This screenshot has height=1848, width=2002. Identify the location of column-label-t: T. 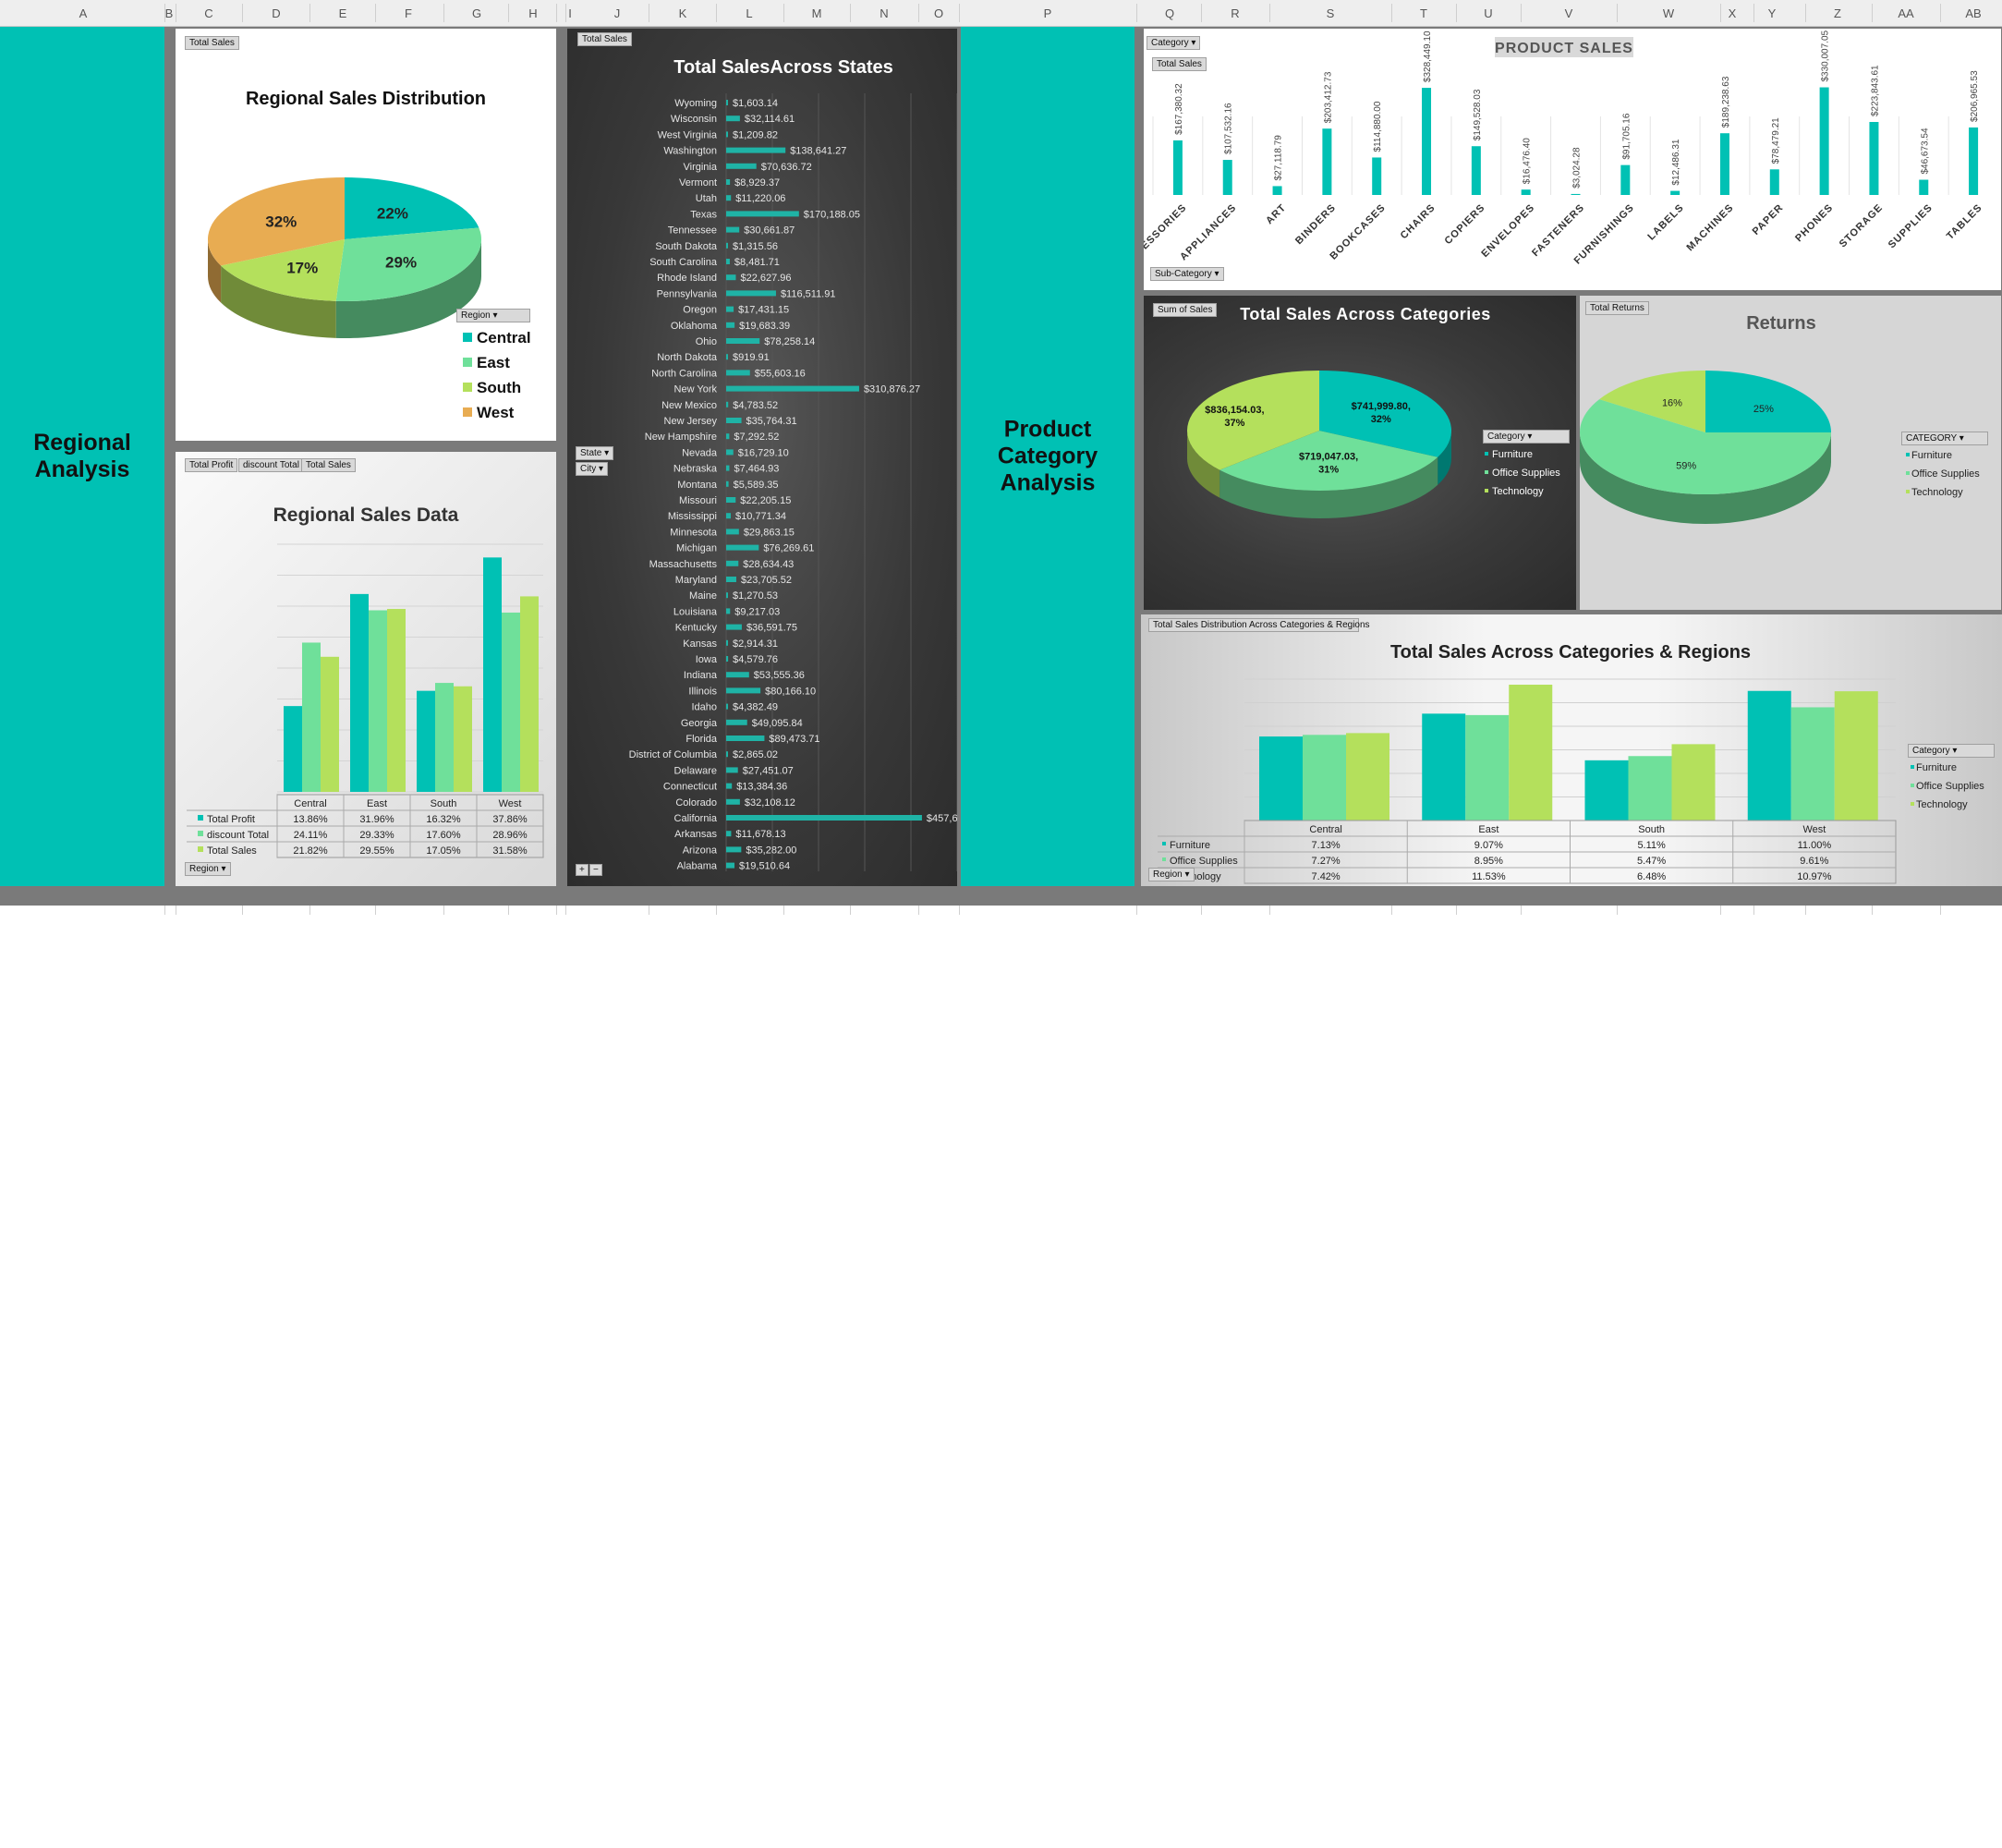
(1423, 13).